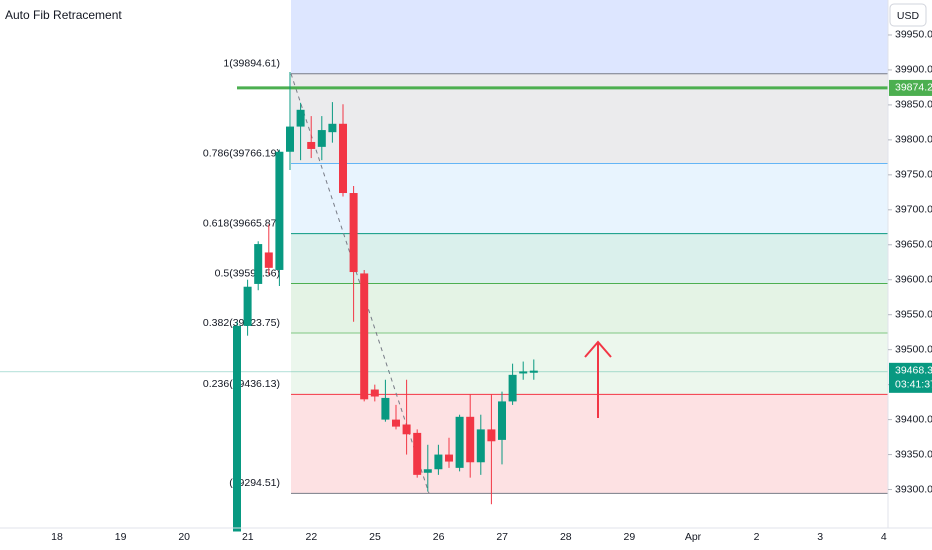 This screenshot has height=550, width=932. What do you see at coordinates (884, 537) in the screenshot?
I see `x-tick-label: 4` at bounding box center [884, 537].